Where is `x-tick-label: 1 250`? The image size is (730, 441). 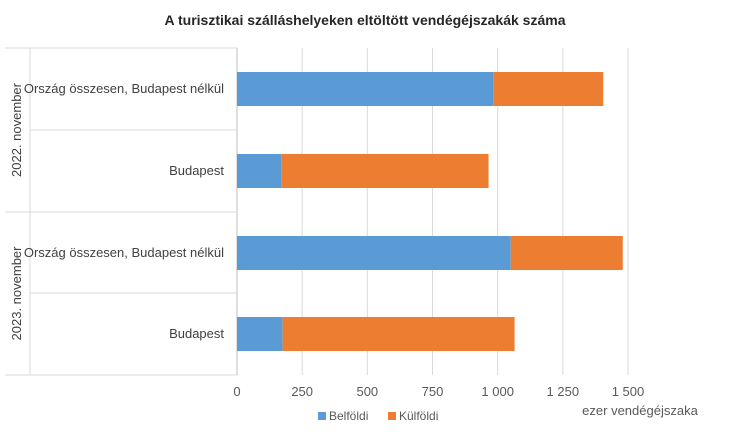 x-tick-label: 1 250 is located at coordinates (563, 391).